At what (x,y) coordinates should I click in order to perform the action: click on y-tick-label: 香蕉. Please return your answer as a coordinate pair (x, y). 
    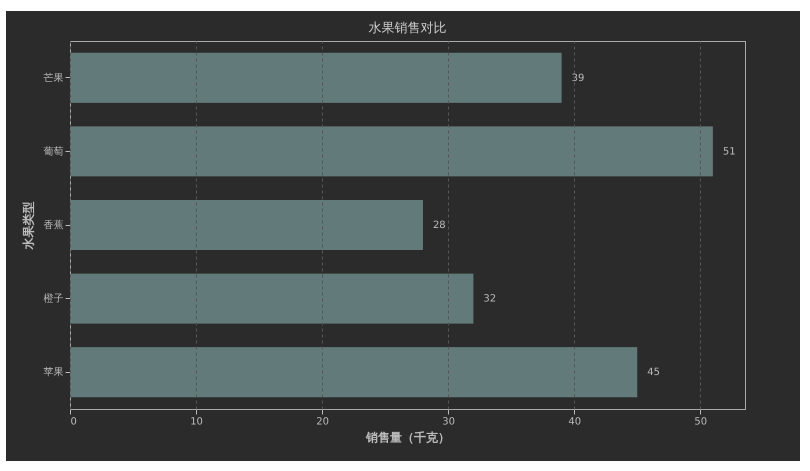
    Looking at the image, I should click on (54, 225).